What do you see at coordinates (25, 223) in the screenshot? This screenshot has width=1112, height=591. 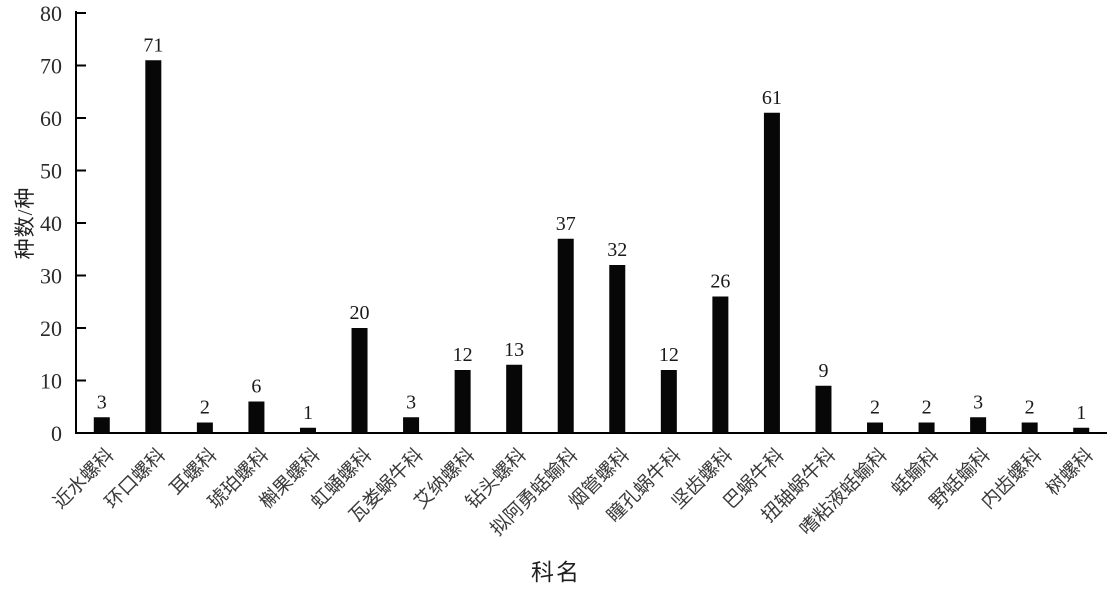 I see `y-axis-title: 种数/种` at bounding box center [25, 223].